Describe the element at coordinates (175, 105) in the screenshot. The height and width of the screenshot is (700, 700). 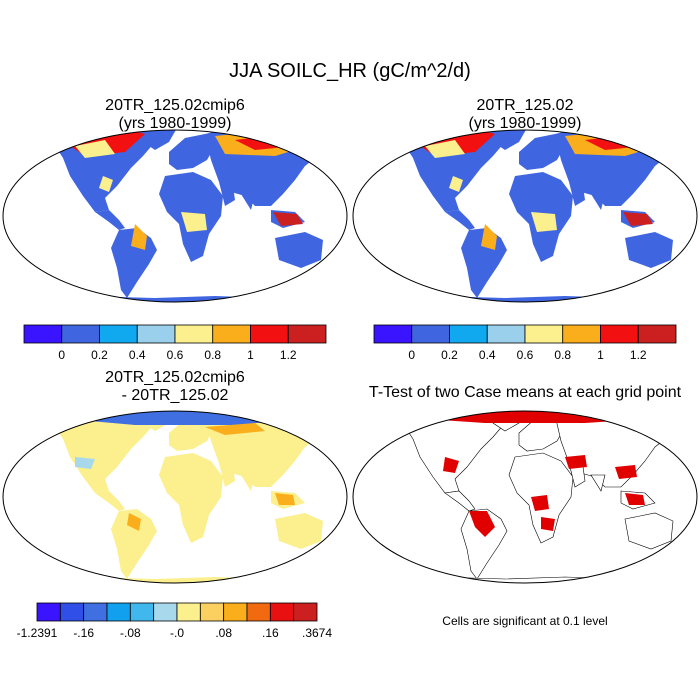
I see `panel-title-case1-line1: 20TR_125.02cmip6` at that location.